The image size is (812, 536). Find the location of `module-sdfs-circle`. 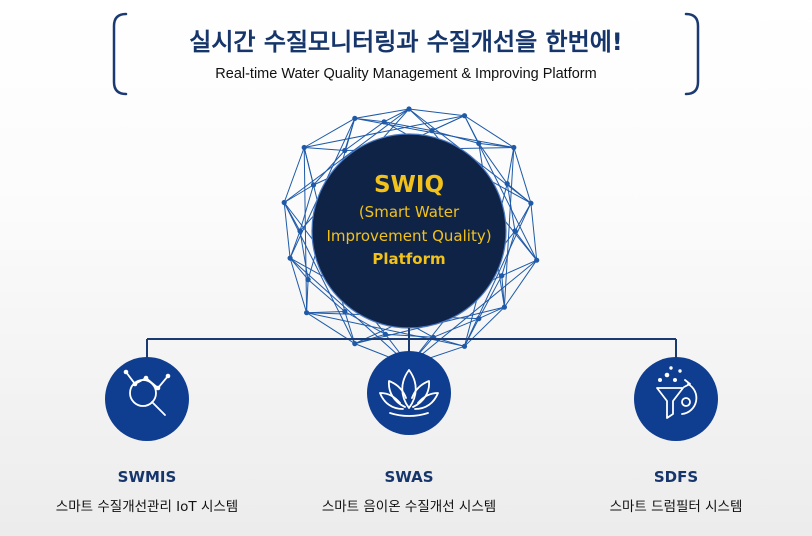

module-sdfs-circle is located at coordinates (676, 399).